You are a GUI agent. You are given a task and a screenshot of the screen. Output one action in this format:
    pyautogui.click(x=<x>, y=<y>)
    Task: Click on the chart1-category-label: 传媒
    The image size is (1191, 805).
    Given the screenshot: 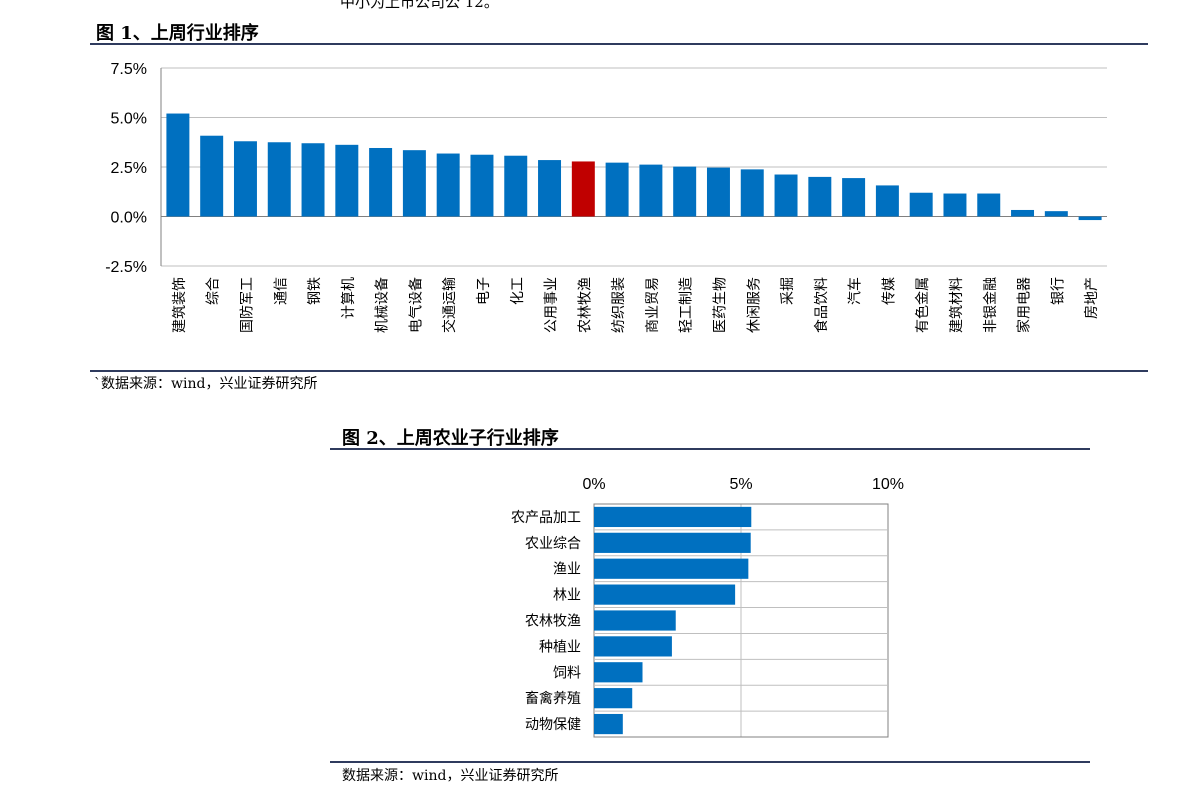 What is the action you would take?
    pyautogui.click(x=889, y=291)
    